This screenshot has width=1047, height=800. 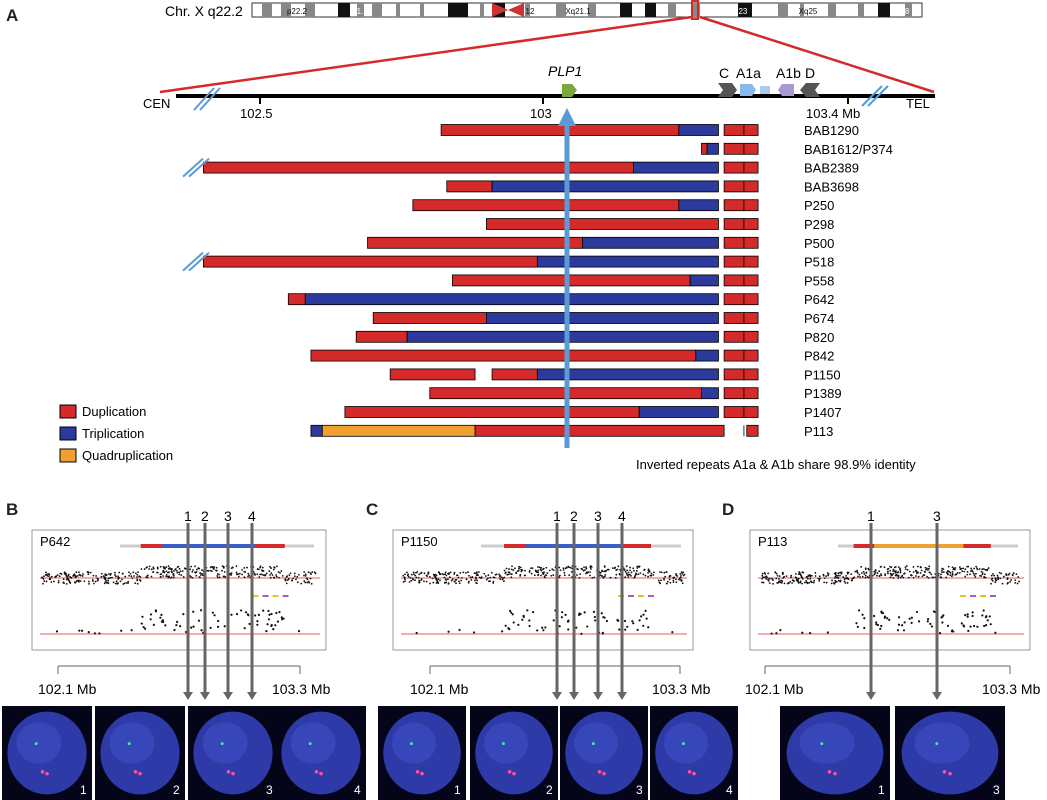 What do you see at coordinates (788, 73) in the screenshot?
I see `repeat-a1b-label: A1b` at bounding box center [788, 73].